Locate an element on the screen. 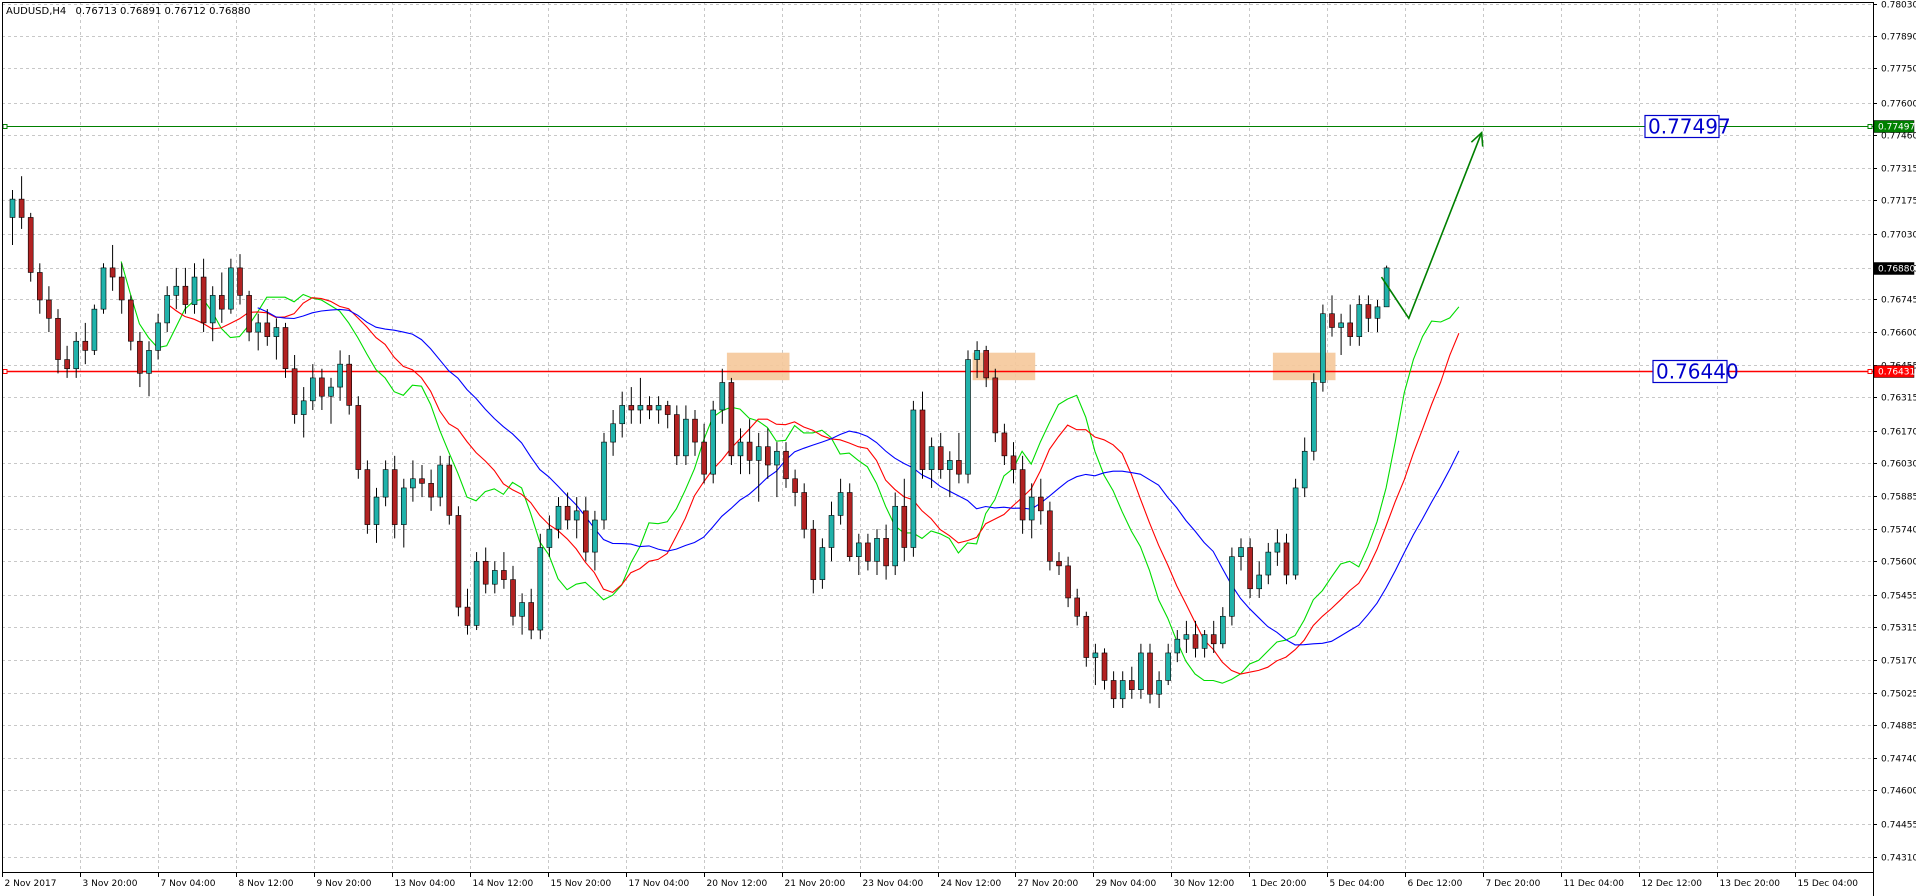  price-tick-label: 0.76600 is located at coordinates (1898, 334).